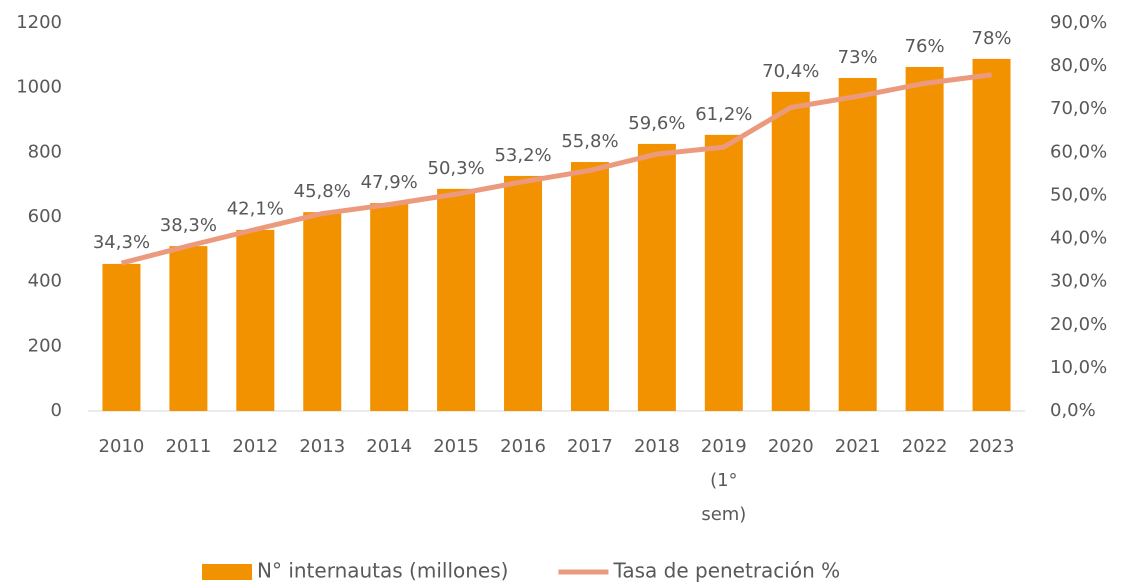  Describe the element at coordinates (925, 446) in the screenshot. I see `x-tick-label: 2022` at that location.